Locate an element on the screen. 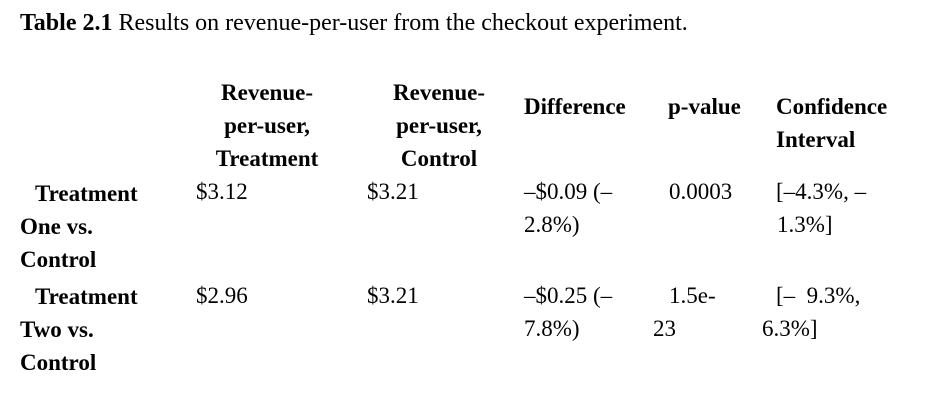 Image resolution: width=926 pixels, height=412 pixels. header-difference: Difference is located at coordinates (575, 106).